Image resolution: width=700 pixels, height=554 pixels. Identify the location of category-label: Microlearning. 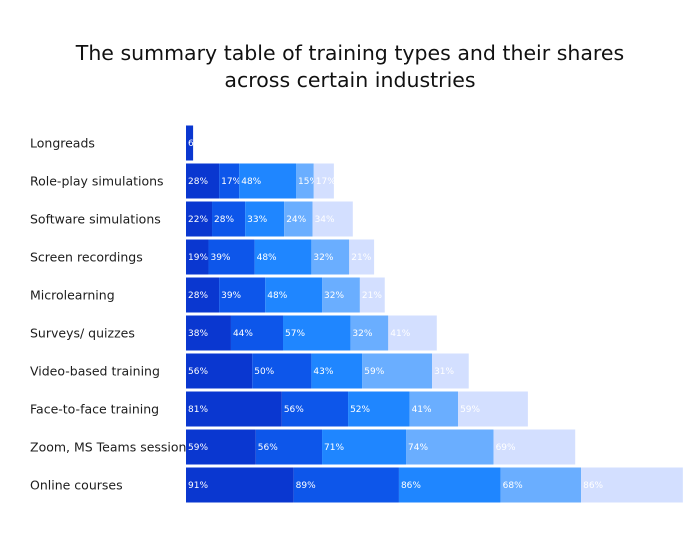
(72, 295).